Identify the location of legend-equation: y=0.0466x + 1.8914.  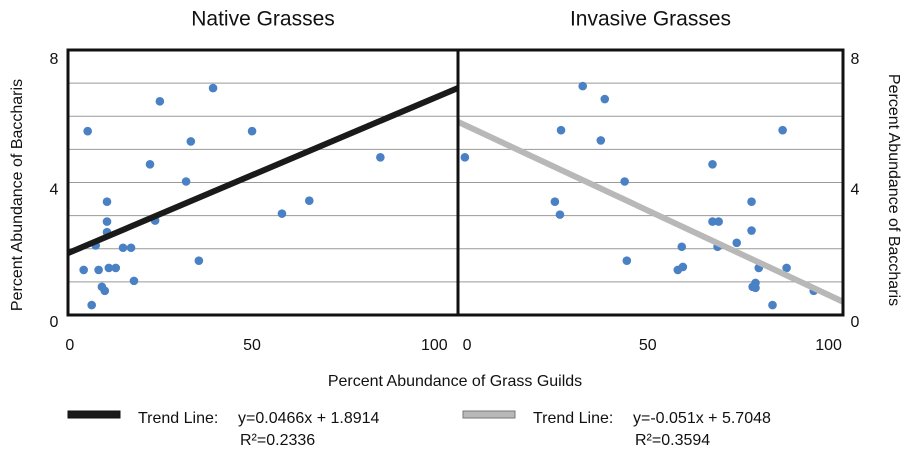
(309, 418).